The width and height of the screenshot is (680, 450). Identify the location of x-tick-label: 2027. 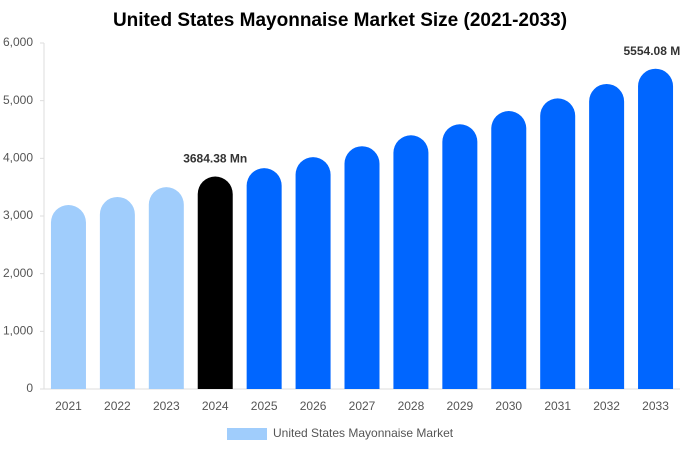
(362, 406).